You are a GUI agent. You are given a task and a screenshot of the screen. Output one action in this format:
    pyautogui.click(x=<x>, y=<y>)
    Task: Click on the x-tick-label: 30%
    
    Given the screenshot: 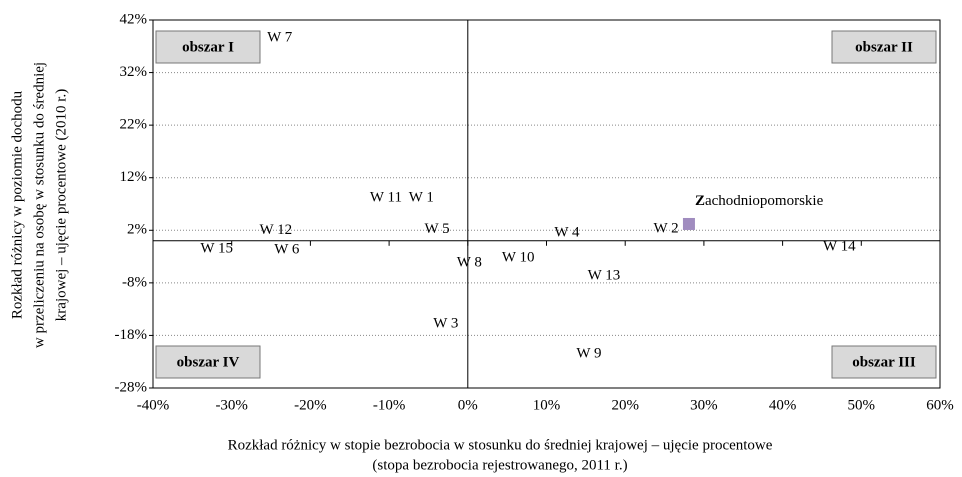 What is the action you would take?
    pyautogui.click(x=704, y=405)
    